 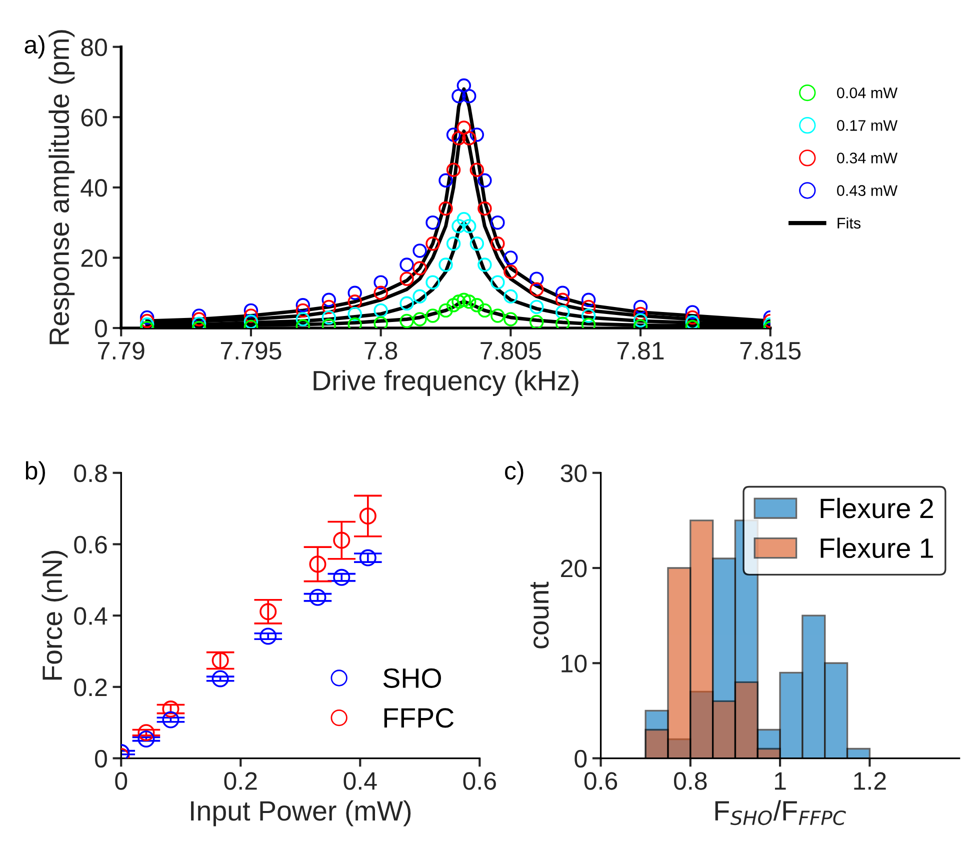 What do you see at coordinates (412, 678) in the screenshot?
I see `legend-label: SHO` at bounding box center [412, 678].